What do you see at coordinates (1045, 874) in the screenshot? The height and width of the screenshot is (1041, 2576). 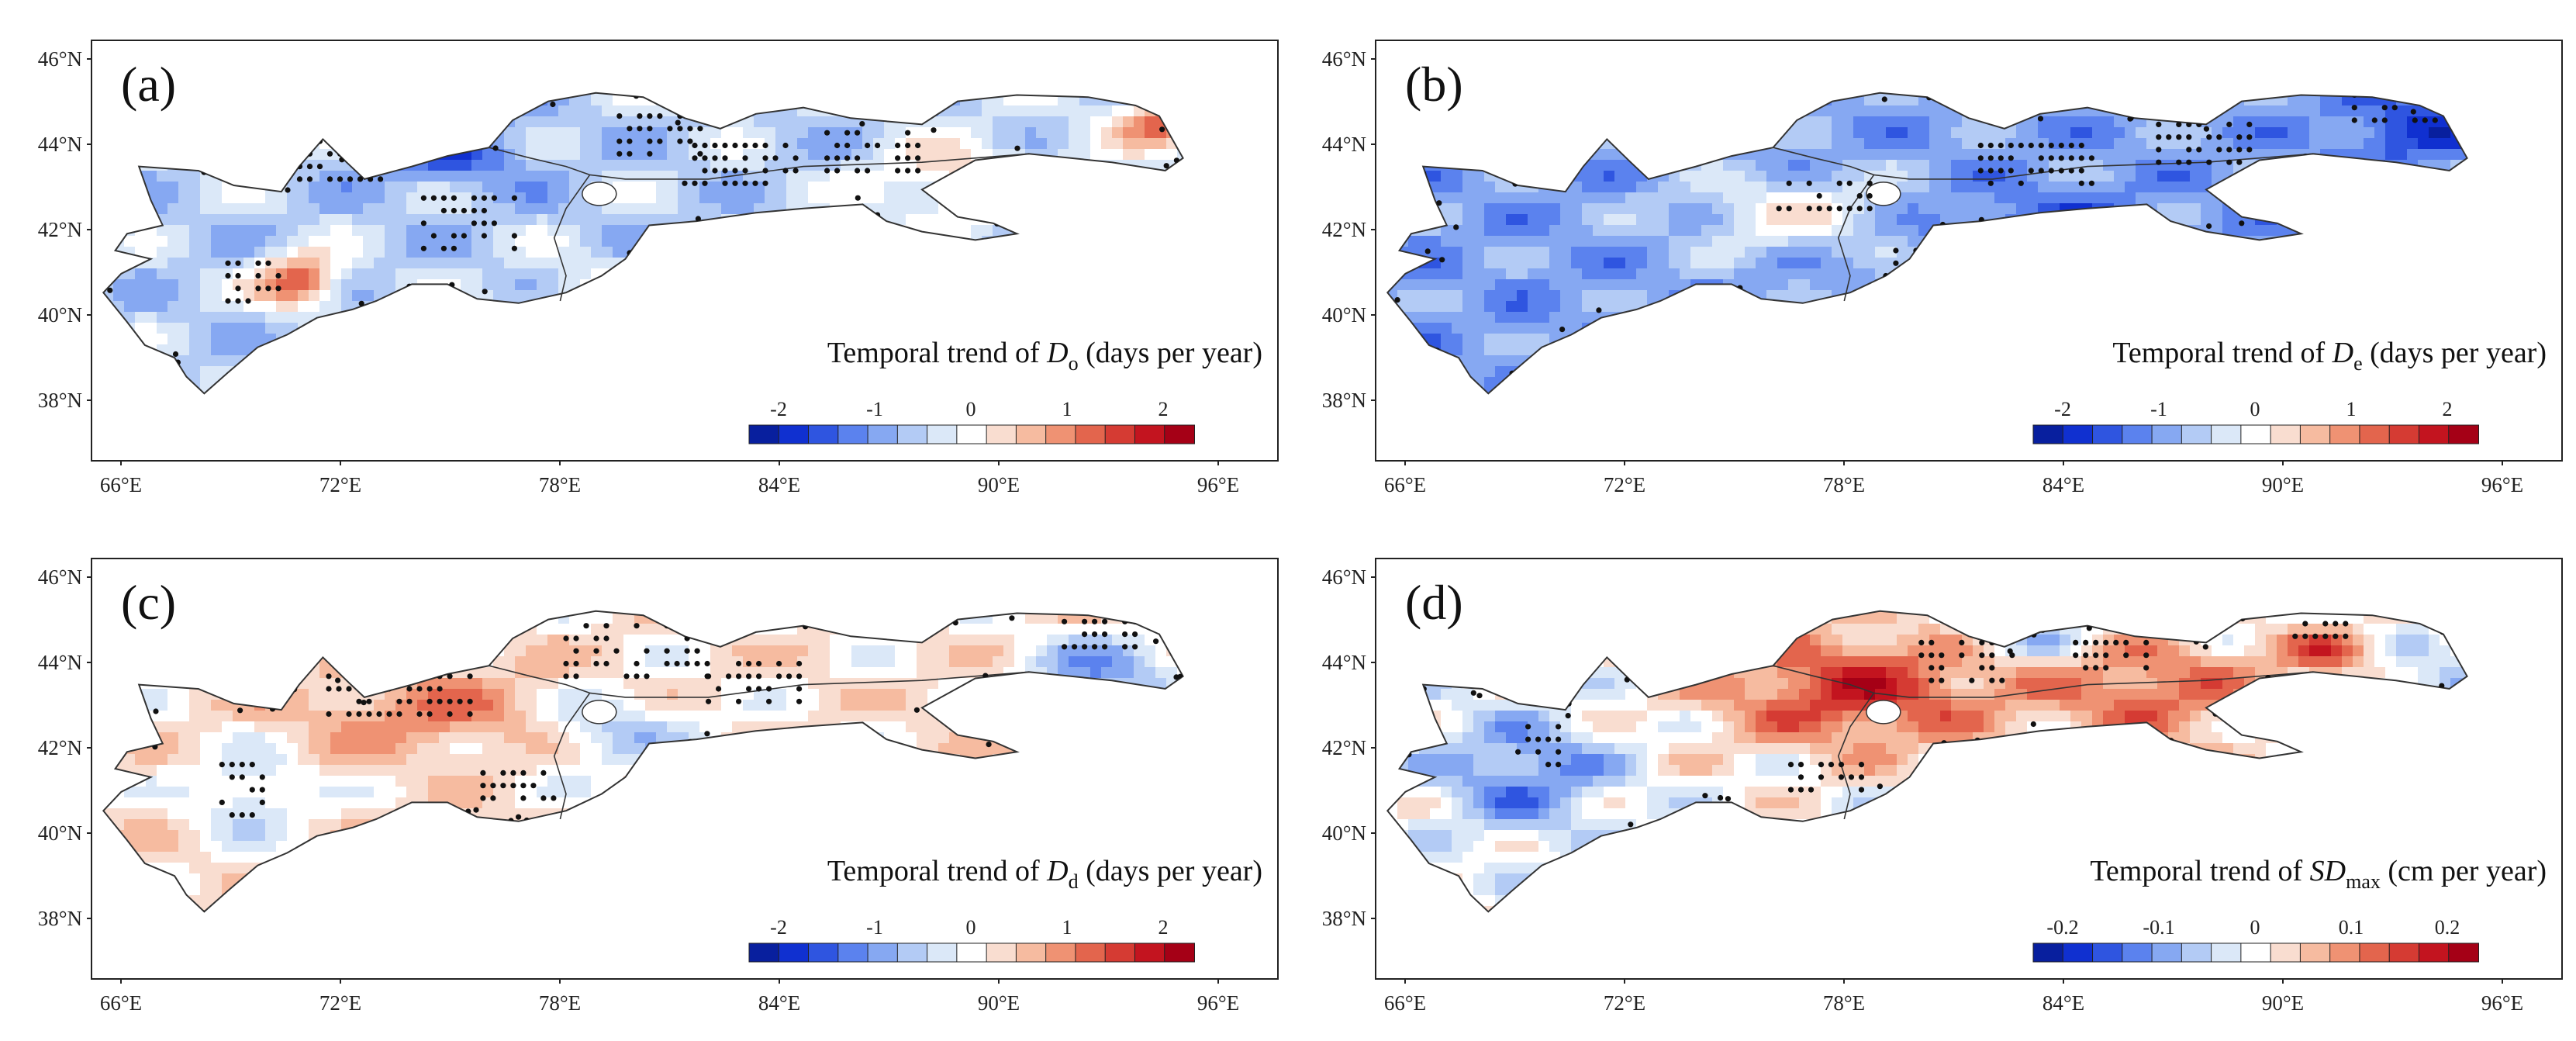 I see `colorbar-title: Temporal trend of Dd (days per year)` at bounding box center [1045, 874].